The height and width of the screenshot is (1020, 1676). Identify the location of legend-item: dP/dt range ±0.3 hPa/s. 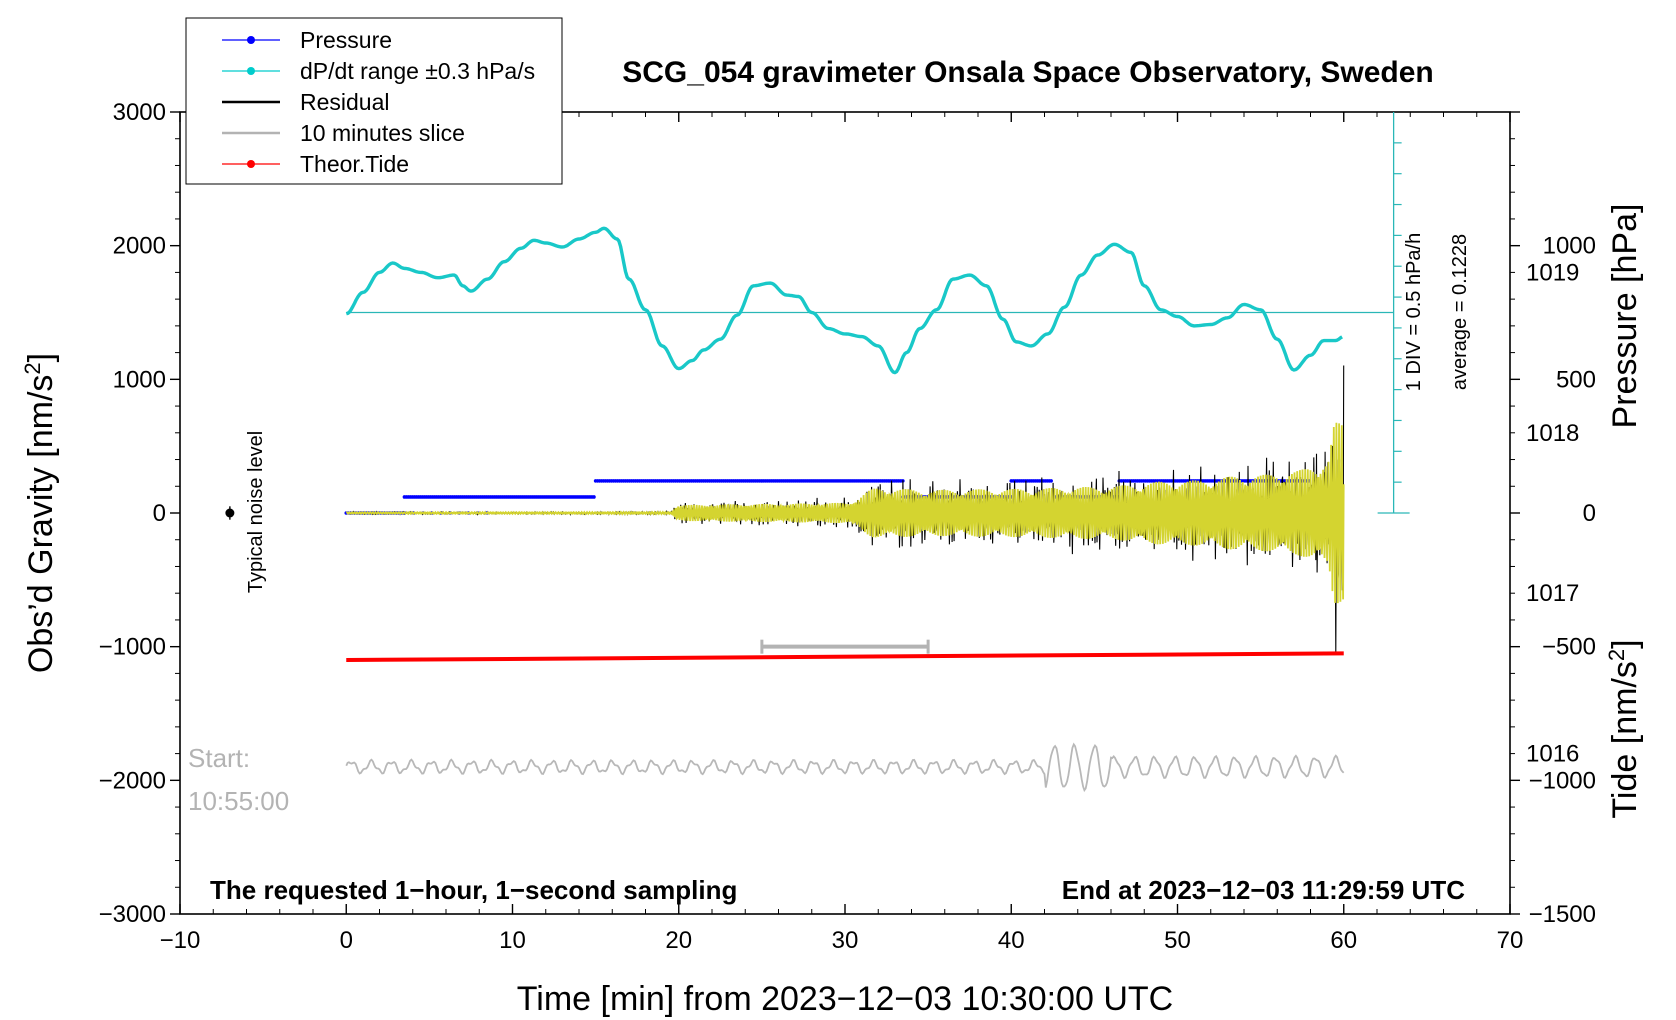
(378, 71).